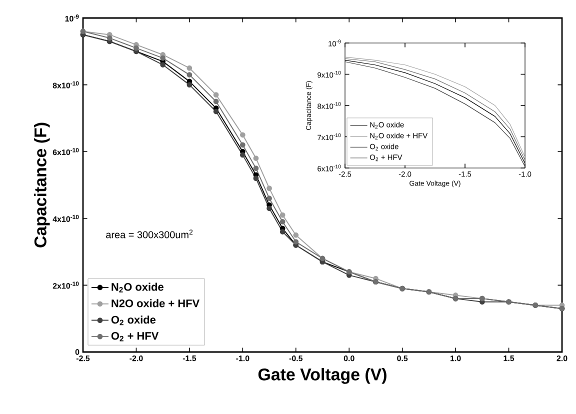  I want to click on annotation: area = 300x300um$^{2}$, so click(149, 234).